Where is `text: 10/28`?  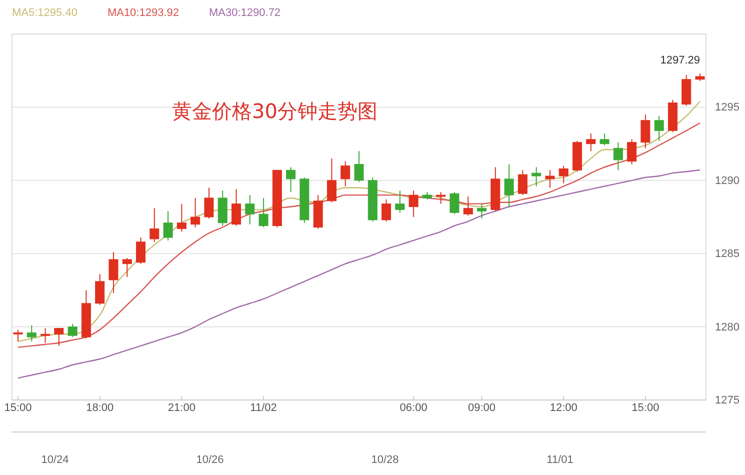 text: 10/28 is located at coordinates (385, 460).